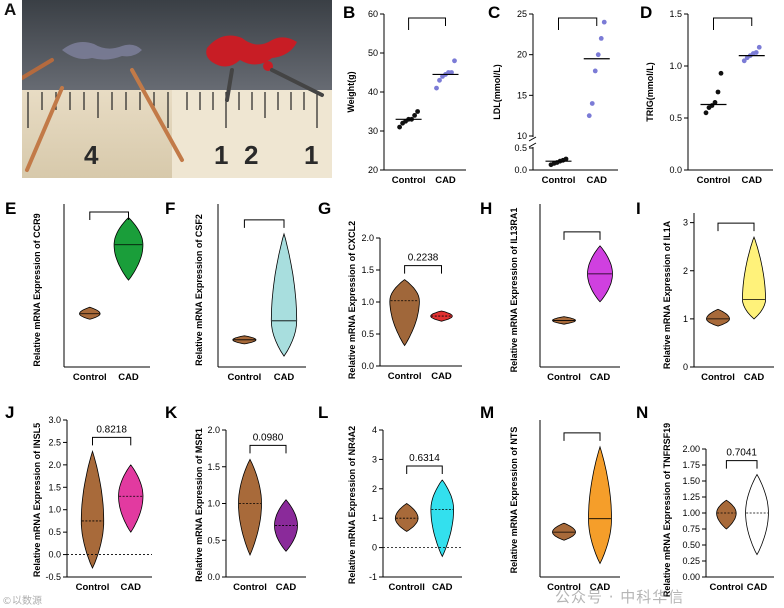 The height and width of the screenshot is (608, 784). I want to click on y-tick-label: -1, so click(373, 577).